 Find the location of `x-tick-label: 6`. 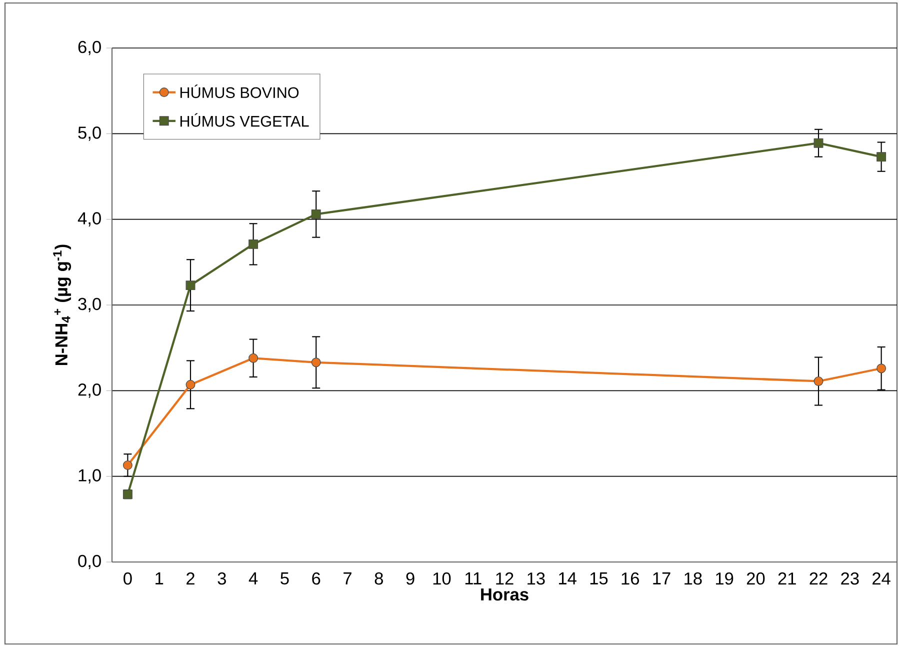

x-tick-label: 6 is located at coordinates (316, 578).